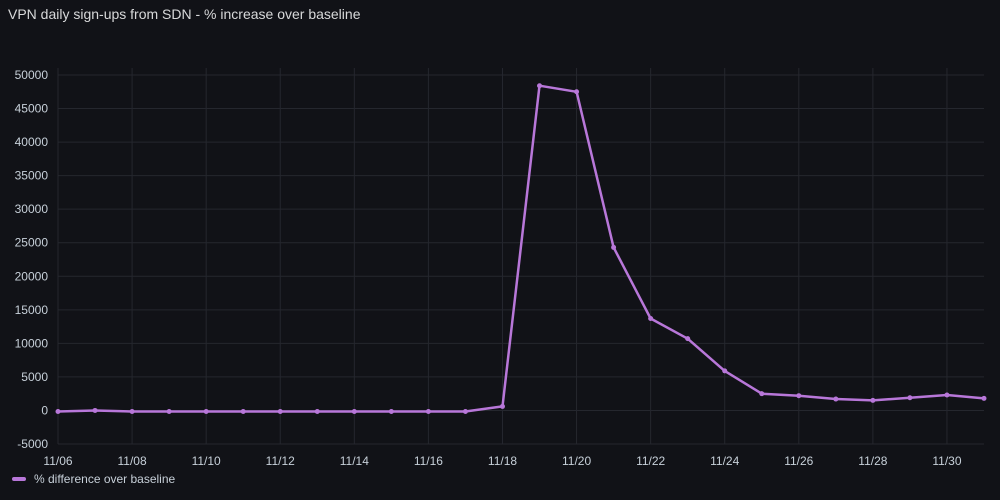 The width and height of the screenshot is (1000, 500). I want to click on x-tick-label: 11/06, so click(57, 461).